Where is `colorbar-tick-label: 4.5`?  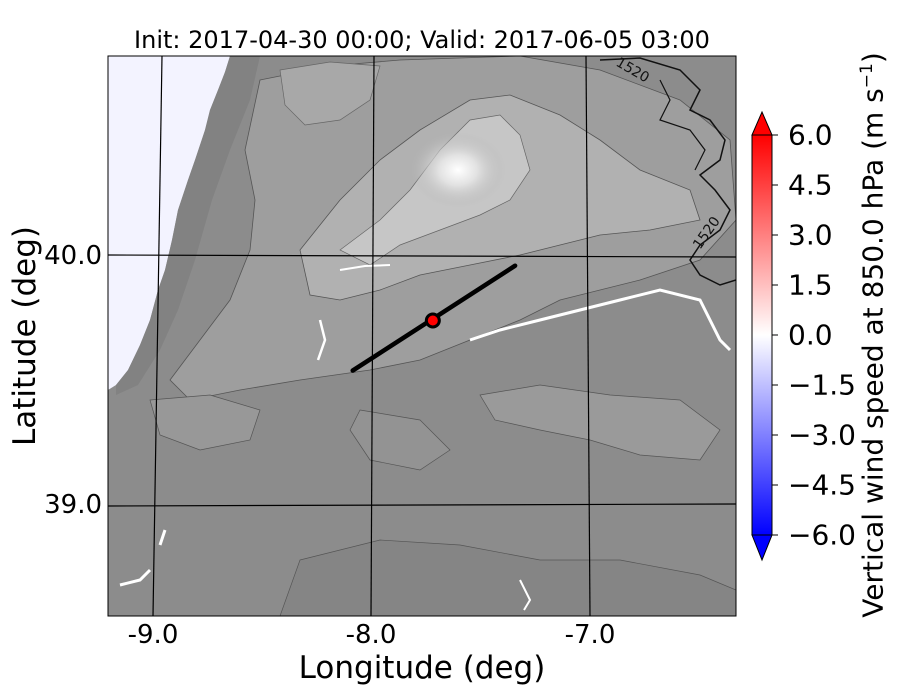
colorbar-tick-label: 4.5 is located at coordinates (810, 185).